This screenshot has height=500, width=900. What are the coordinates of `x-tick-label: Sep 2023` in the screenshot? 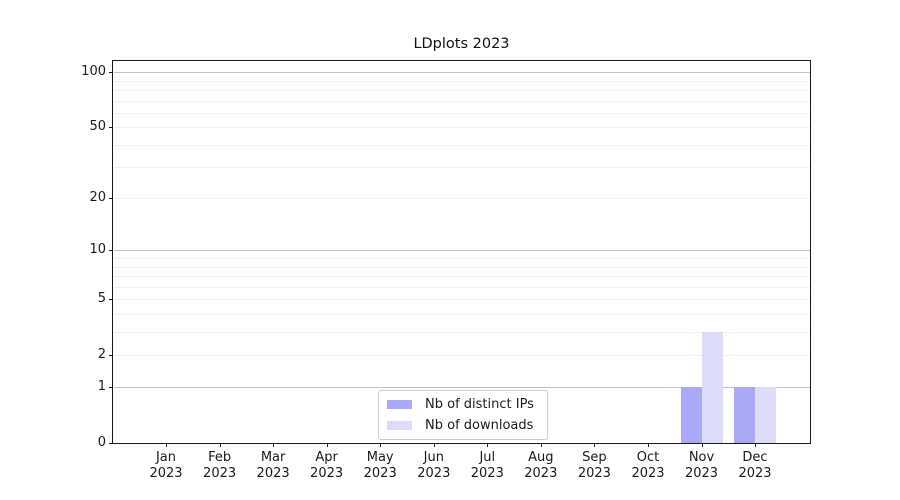 It's located at (594, 465).